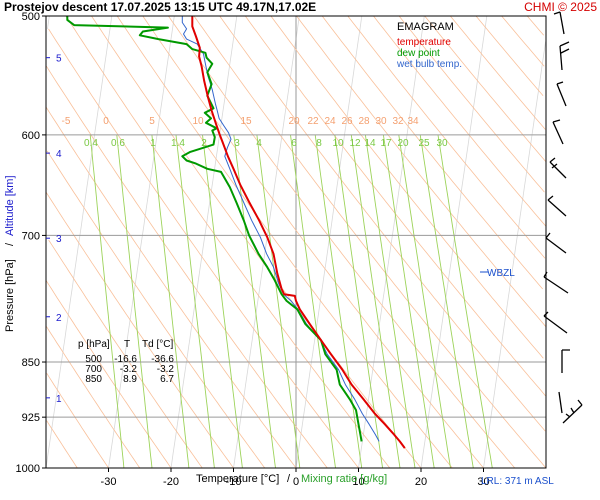 The image size is (600, 500). I want to click on x-axis-label-temperature: Temperature [°C], so click(237, 479).